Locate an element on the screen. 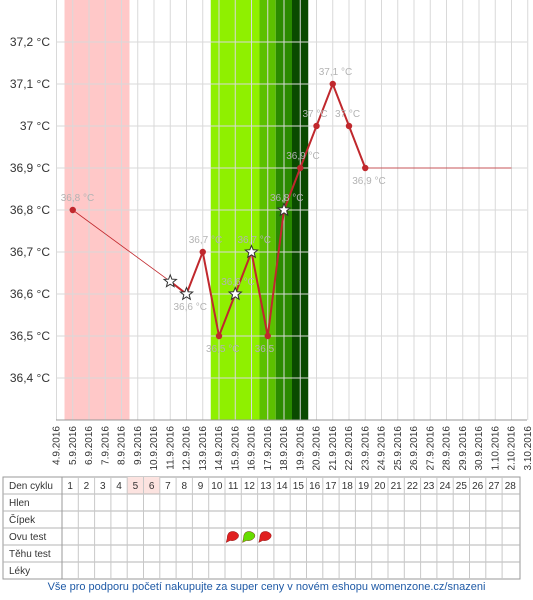 The height and width of the screenshot is (600, 533). table-day-number: 5 is located at coordinates (136, 486).